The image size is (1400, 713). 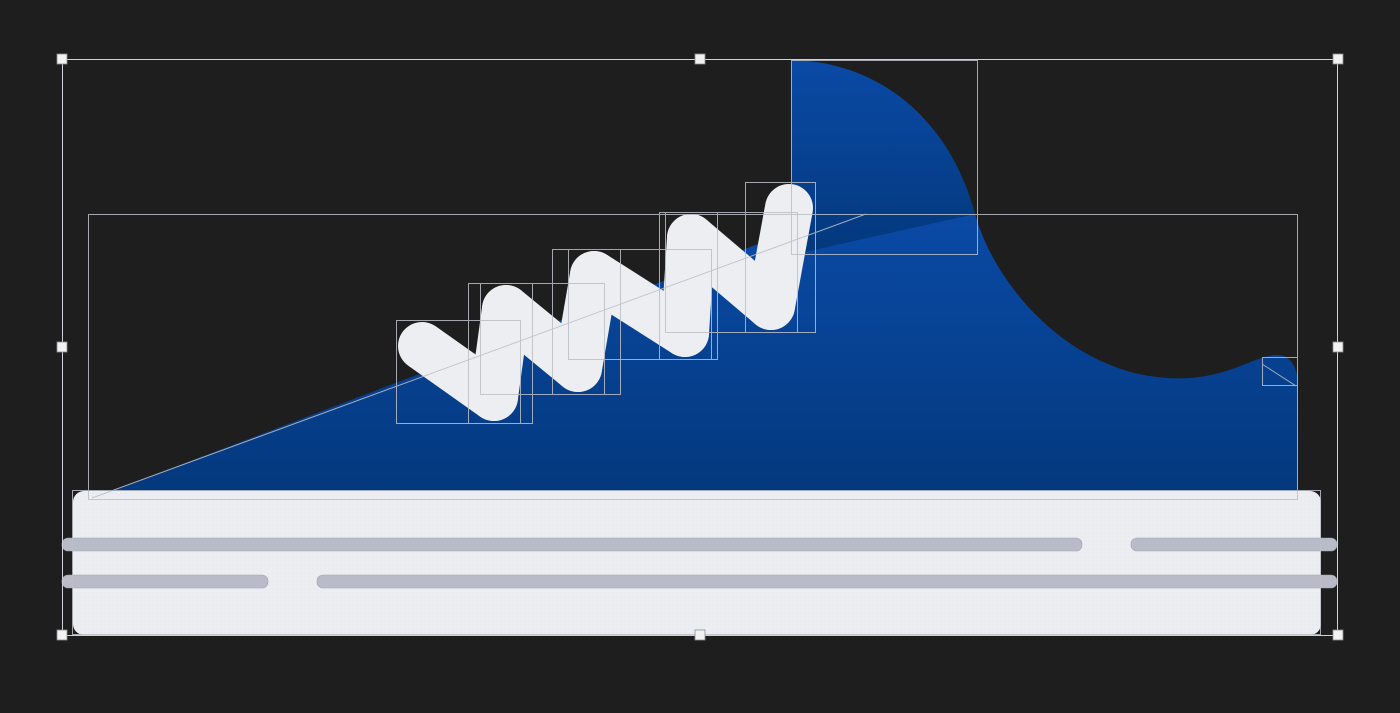 I want to click on selection-handle-top-right, so click(x=1338, y=59).